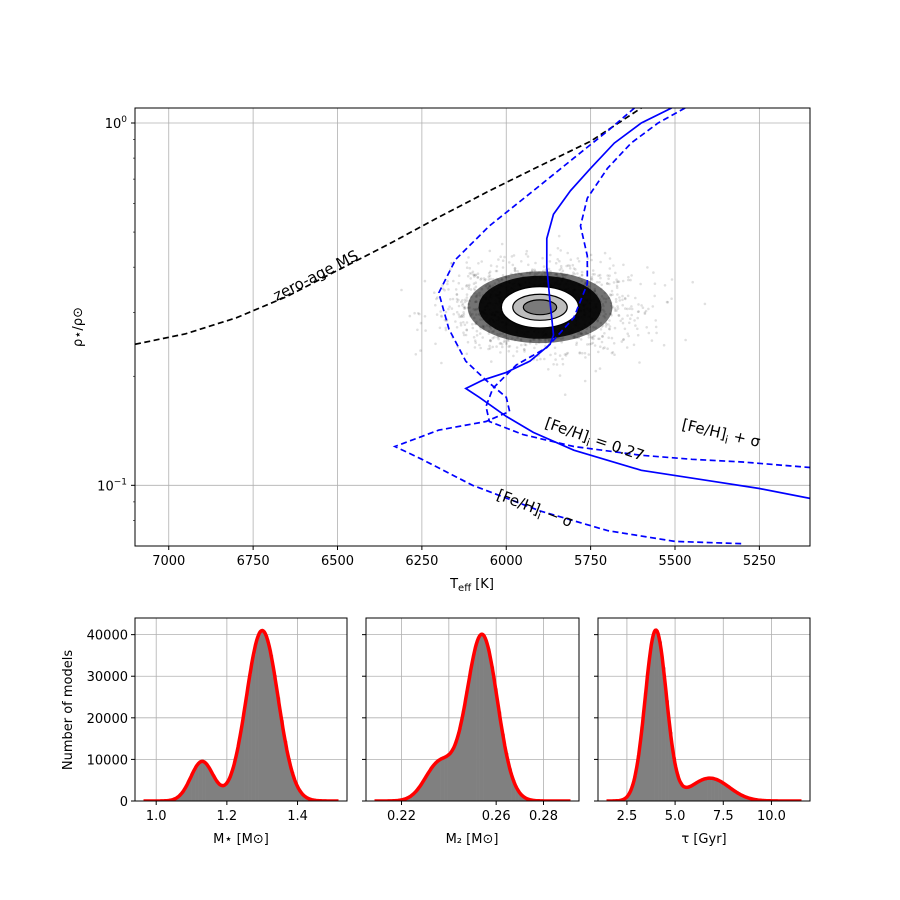  I want to click on main-x-tick-label: 5500, so click(674, 561).